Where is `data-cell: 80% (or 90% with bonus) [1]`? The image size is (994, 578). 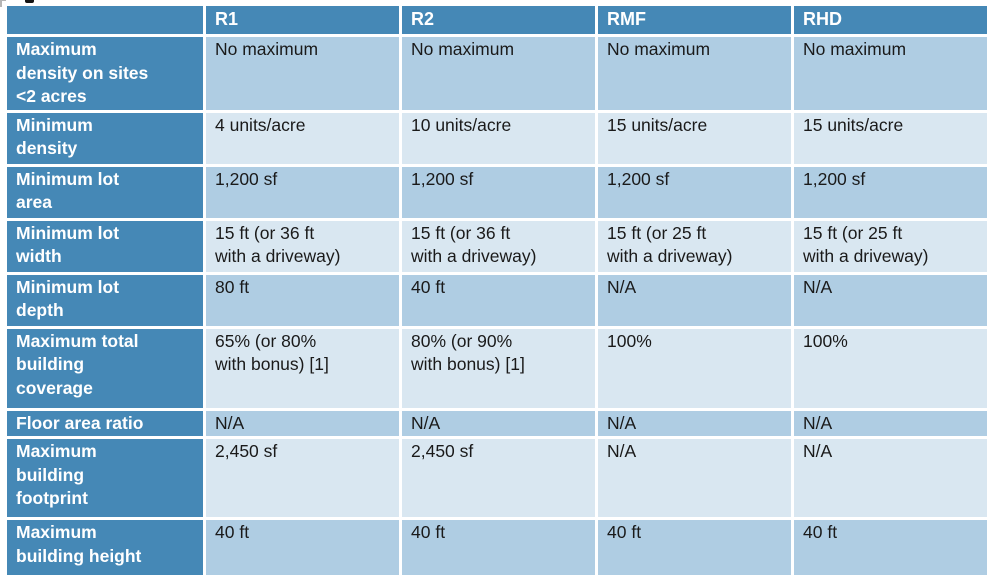
data-cell: 80% (or 90% with bonus) [1] is located at coordinates (498, 368).